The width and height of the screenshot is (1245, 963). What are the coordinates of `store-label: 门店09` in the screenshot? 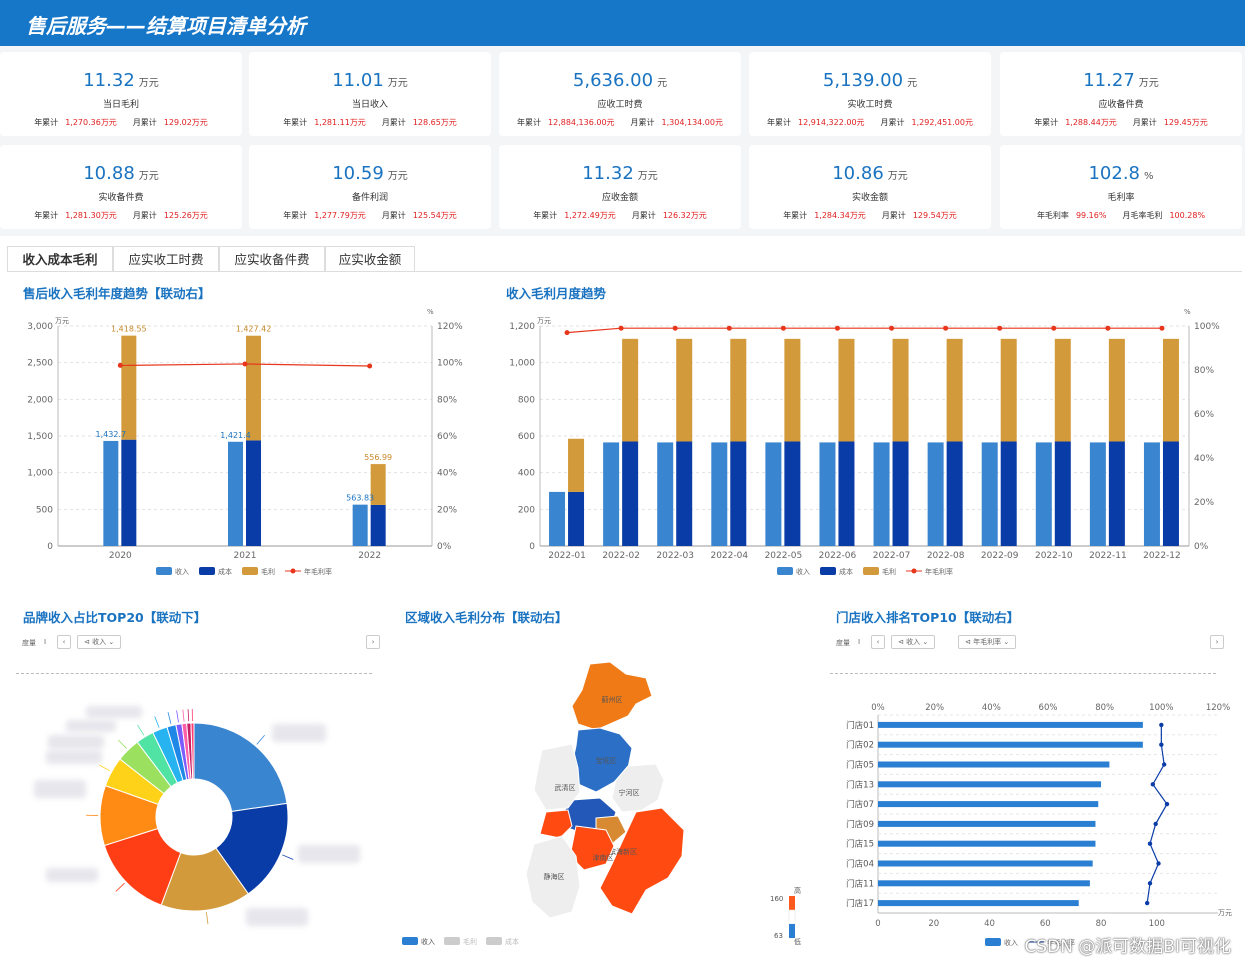 It's located at (860, 824).